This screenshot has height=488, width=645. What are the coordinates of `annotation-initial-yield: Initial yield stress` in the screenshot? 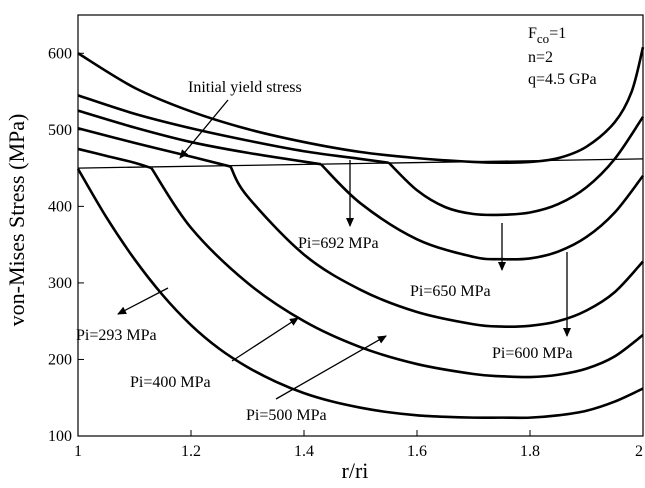 It's located at (245, 87).